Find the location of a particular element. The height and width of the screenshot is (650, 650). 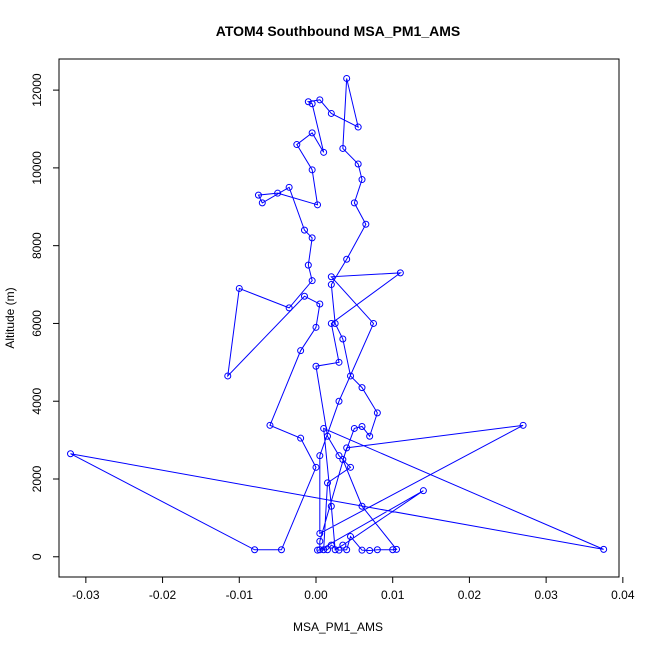

y-tick-label: 4000 is located at coordinates (37, 401).